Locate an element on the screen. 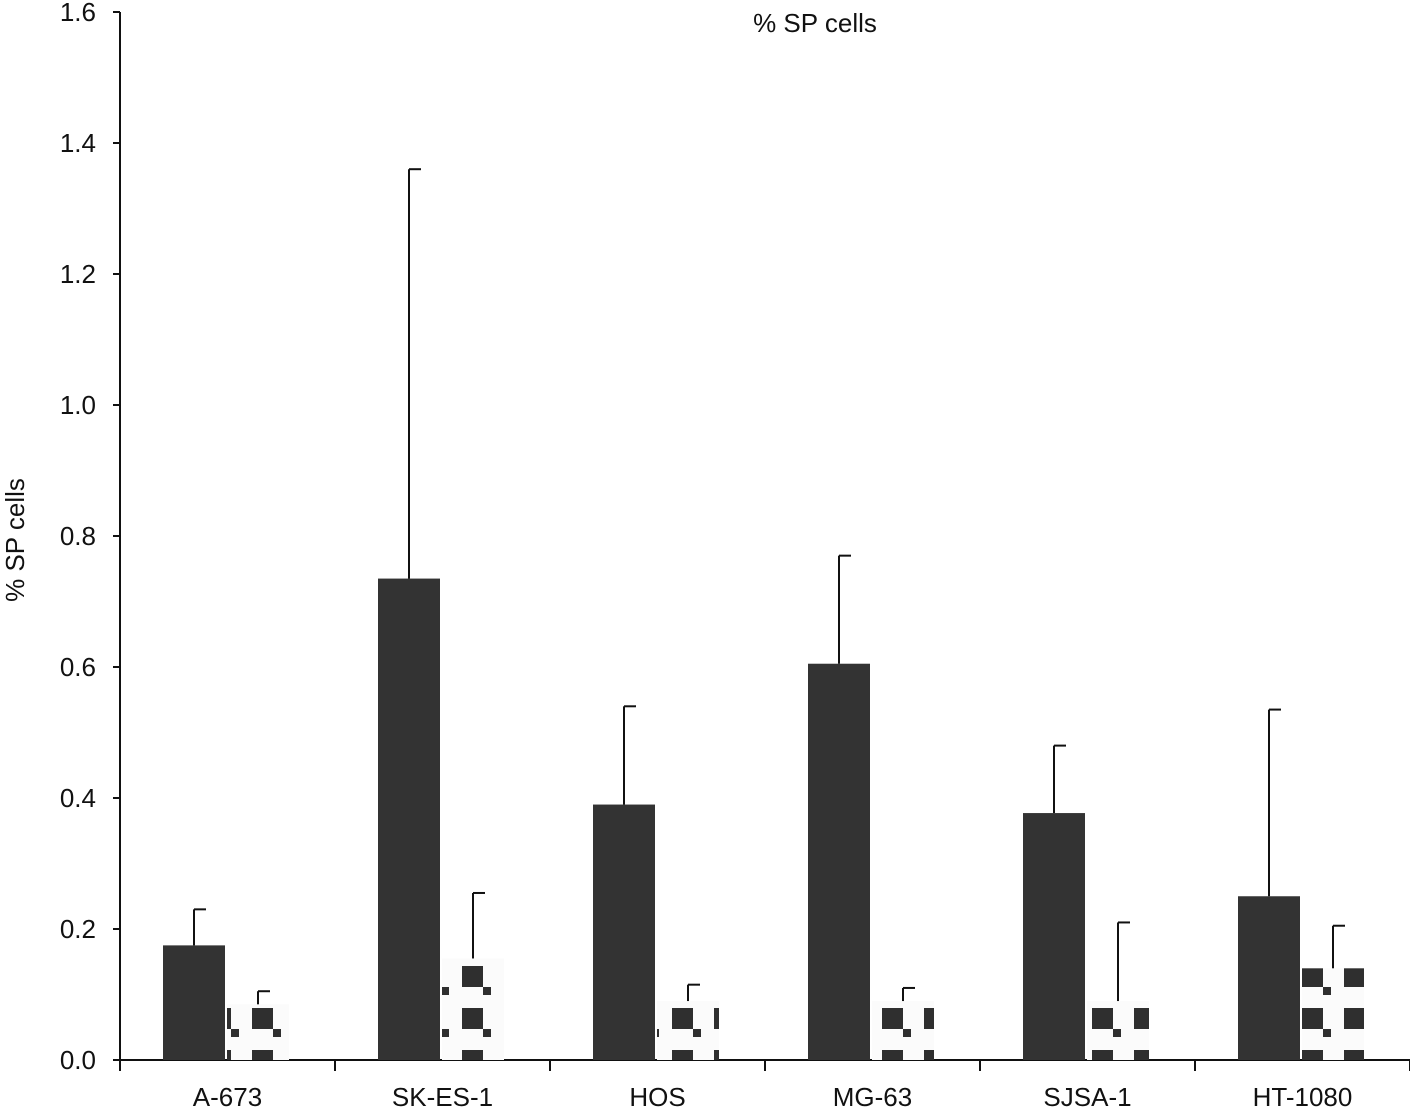  x-category-label: HOS is located at coordinates (657, 1095).